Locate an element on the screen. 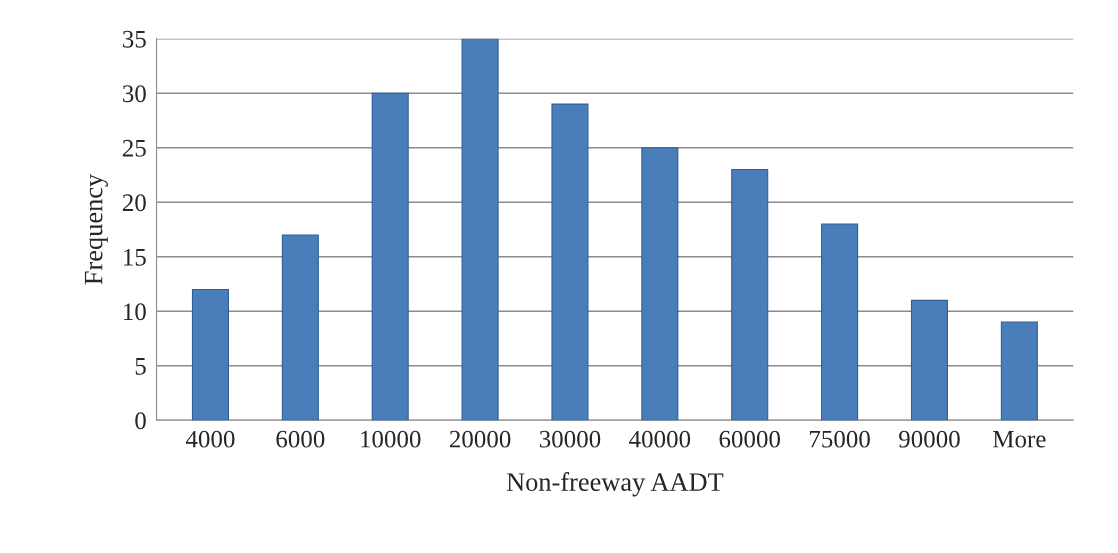 The image size is (1118, 553). x-tick-label: 20000 is located at coordinates (480, 439).